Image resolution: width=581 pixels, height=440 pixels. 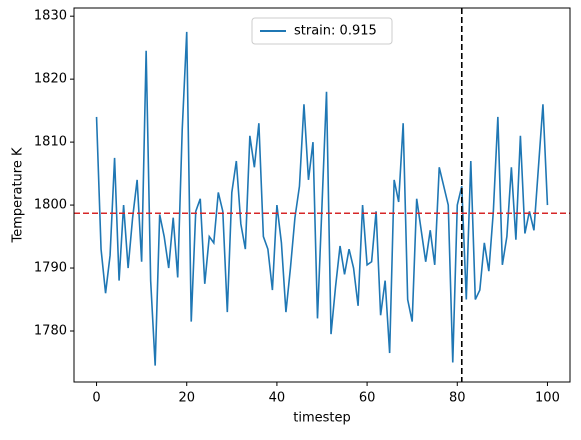 What do you see at coordinates (18, 195) in the screenshot?
I see `y-axis-label: Temperature K` at bounding box center [18, 195].